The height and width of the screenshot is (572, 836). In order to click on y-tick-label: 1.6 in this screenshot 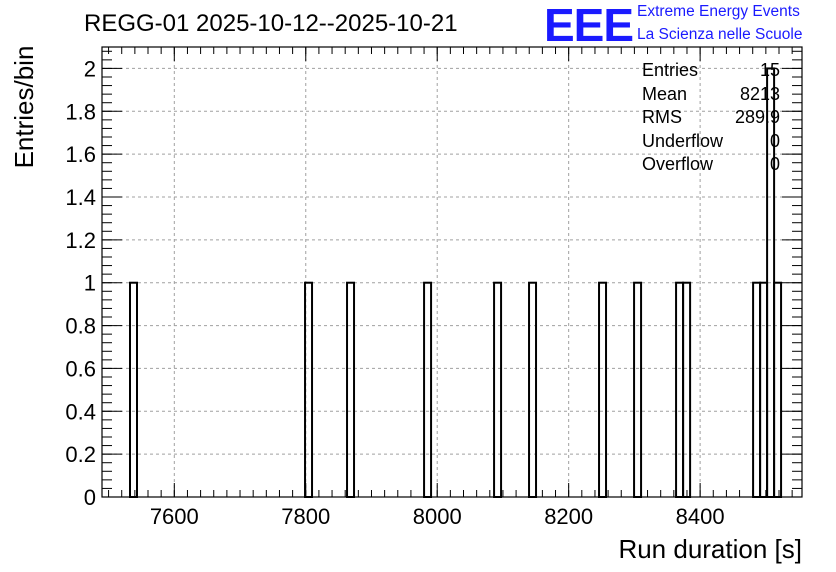, I will do `click(80, 154)`.